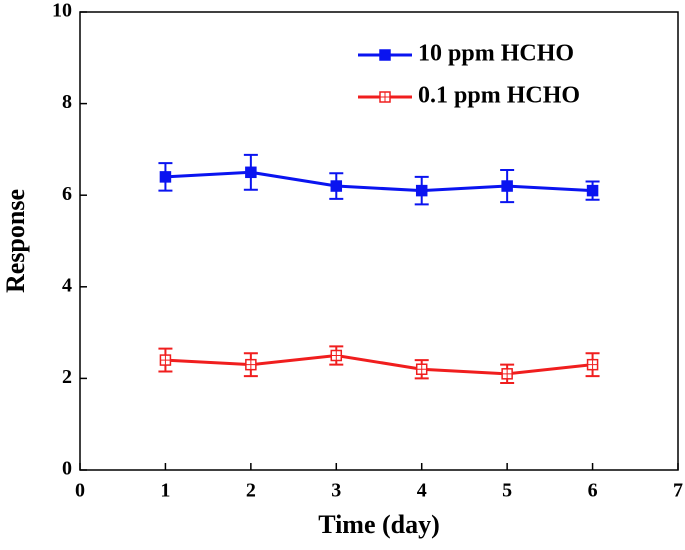 The width and height of the screenshot is (685, 550). What do you see at coordinates (507, 491) in the screenshot?
I see `x-tick-label: 5` at bounding box center [507, 491].